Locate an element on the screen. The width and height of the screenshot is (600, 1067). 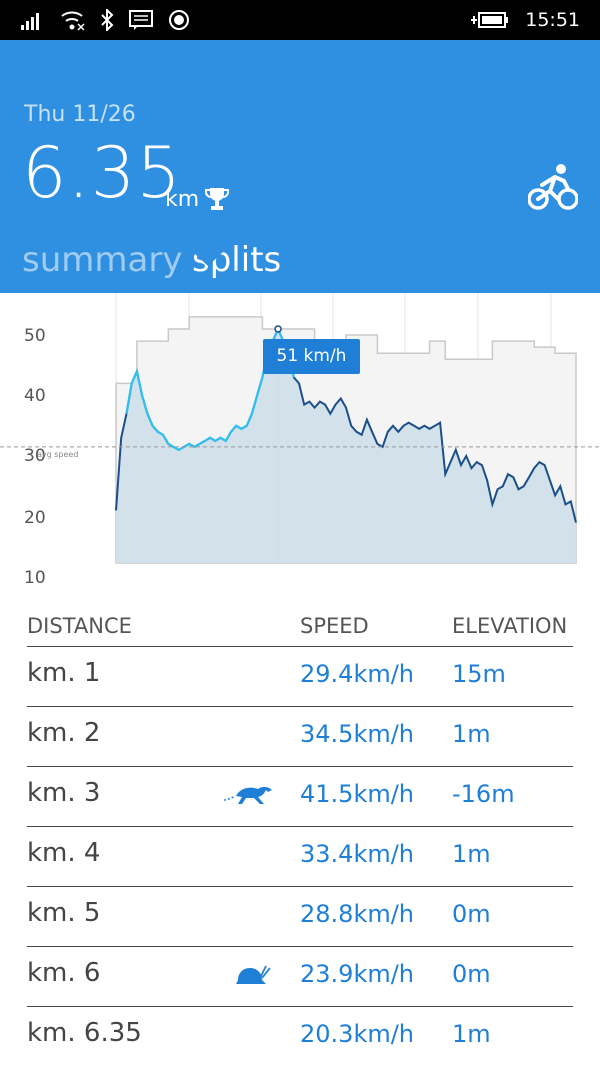
split-speed: 33.4km/h is located at coordinates (357, 854).